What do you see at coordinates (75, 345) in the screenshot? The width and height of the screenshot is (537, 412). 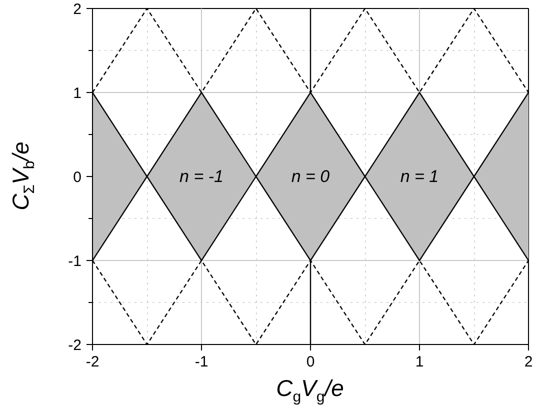 I see `y-tick-label: -2` at bounding box center [75, 345].